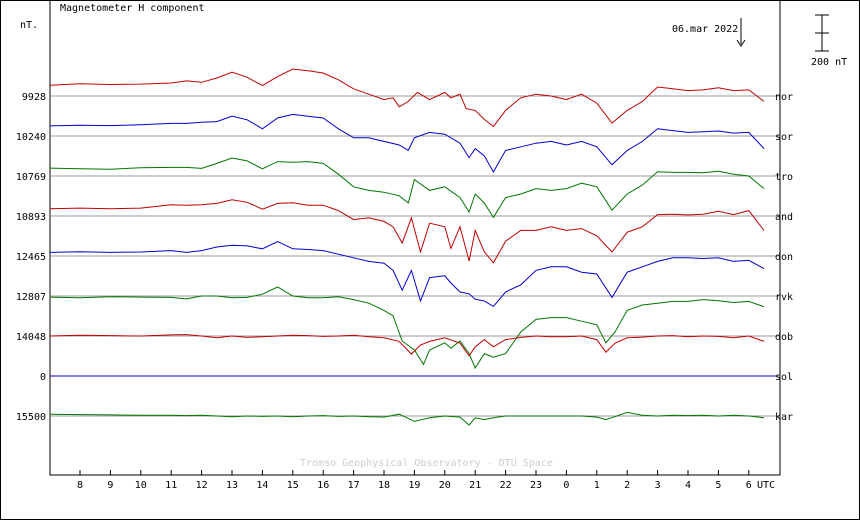 The width and height of the screenshot is (860, 520). What do you see at coordinates (784, 337) in the screenshot?
I see `station-label-dob: dob` at bounding box center [784, 337].